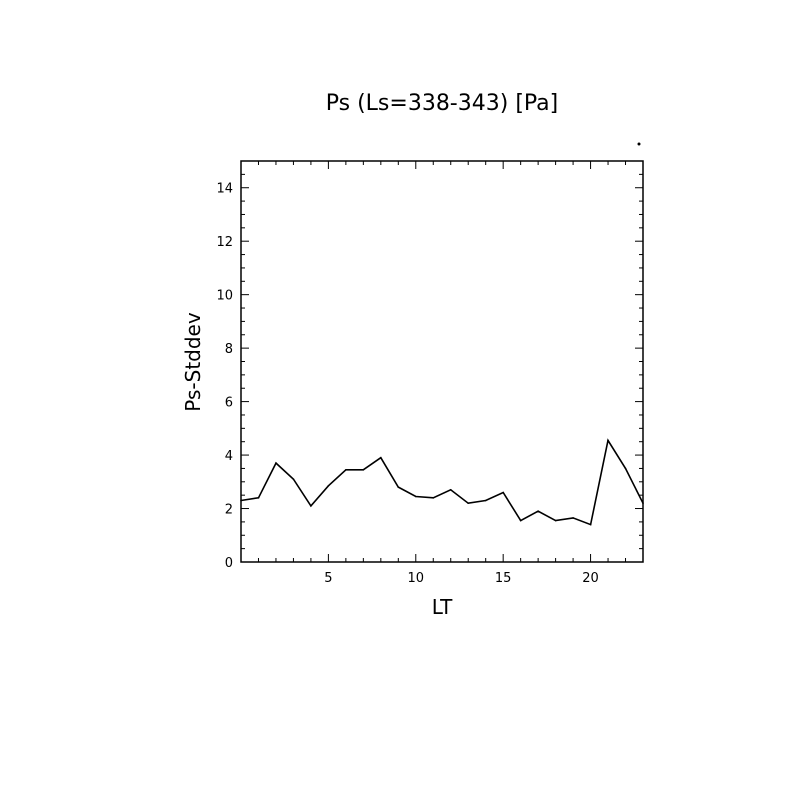 Image resolution: width=804 pixels, height=804 pixels. I want to click on x-tick-label: 20, so click(590, 578).